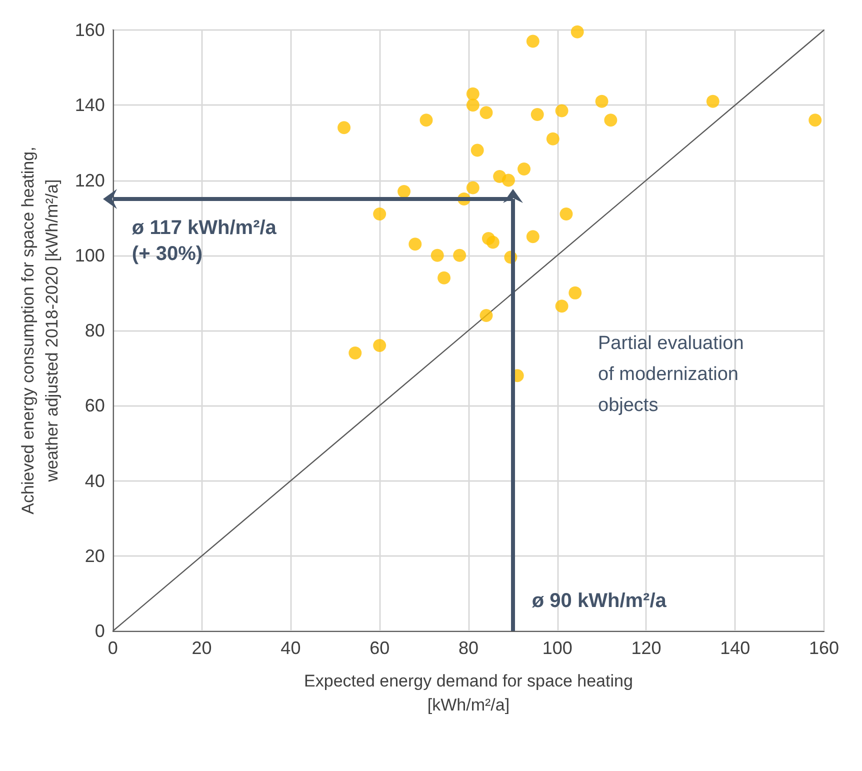  What do you see at coordinates (89, 255) in the screenshot?
I see `y-tick-label: 100` at bounding box center [89, 255].